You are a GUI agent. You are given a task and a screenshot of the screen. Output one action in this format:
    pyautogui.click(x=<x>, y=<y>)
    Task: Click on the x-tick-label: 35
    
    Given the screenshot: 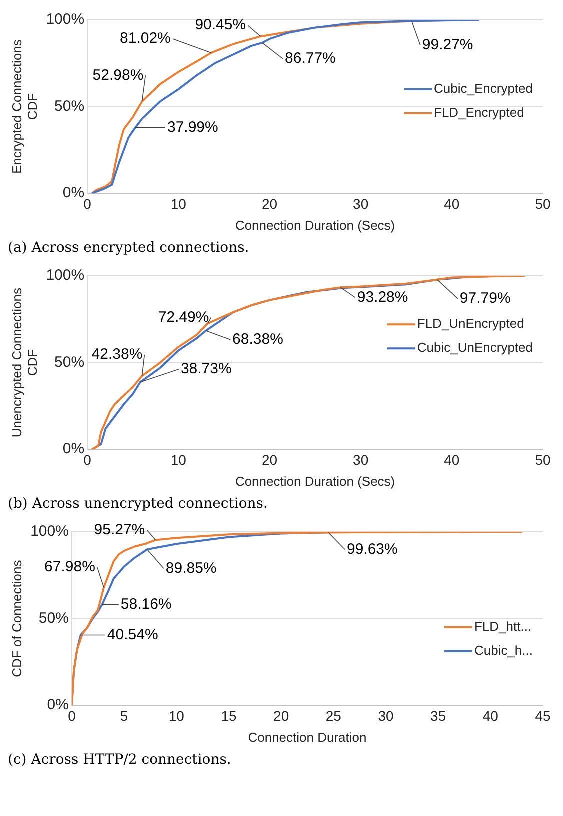 What is the action you would take?
    pyautogui.click(x=438, y=716)
    